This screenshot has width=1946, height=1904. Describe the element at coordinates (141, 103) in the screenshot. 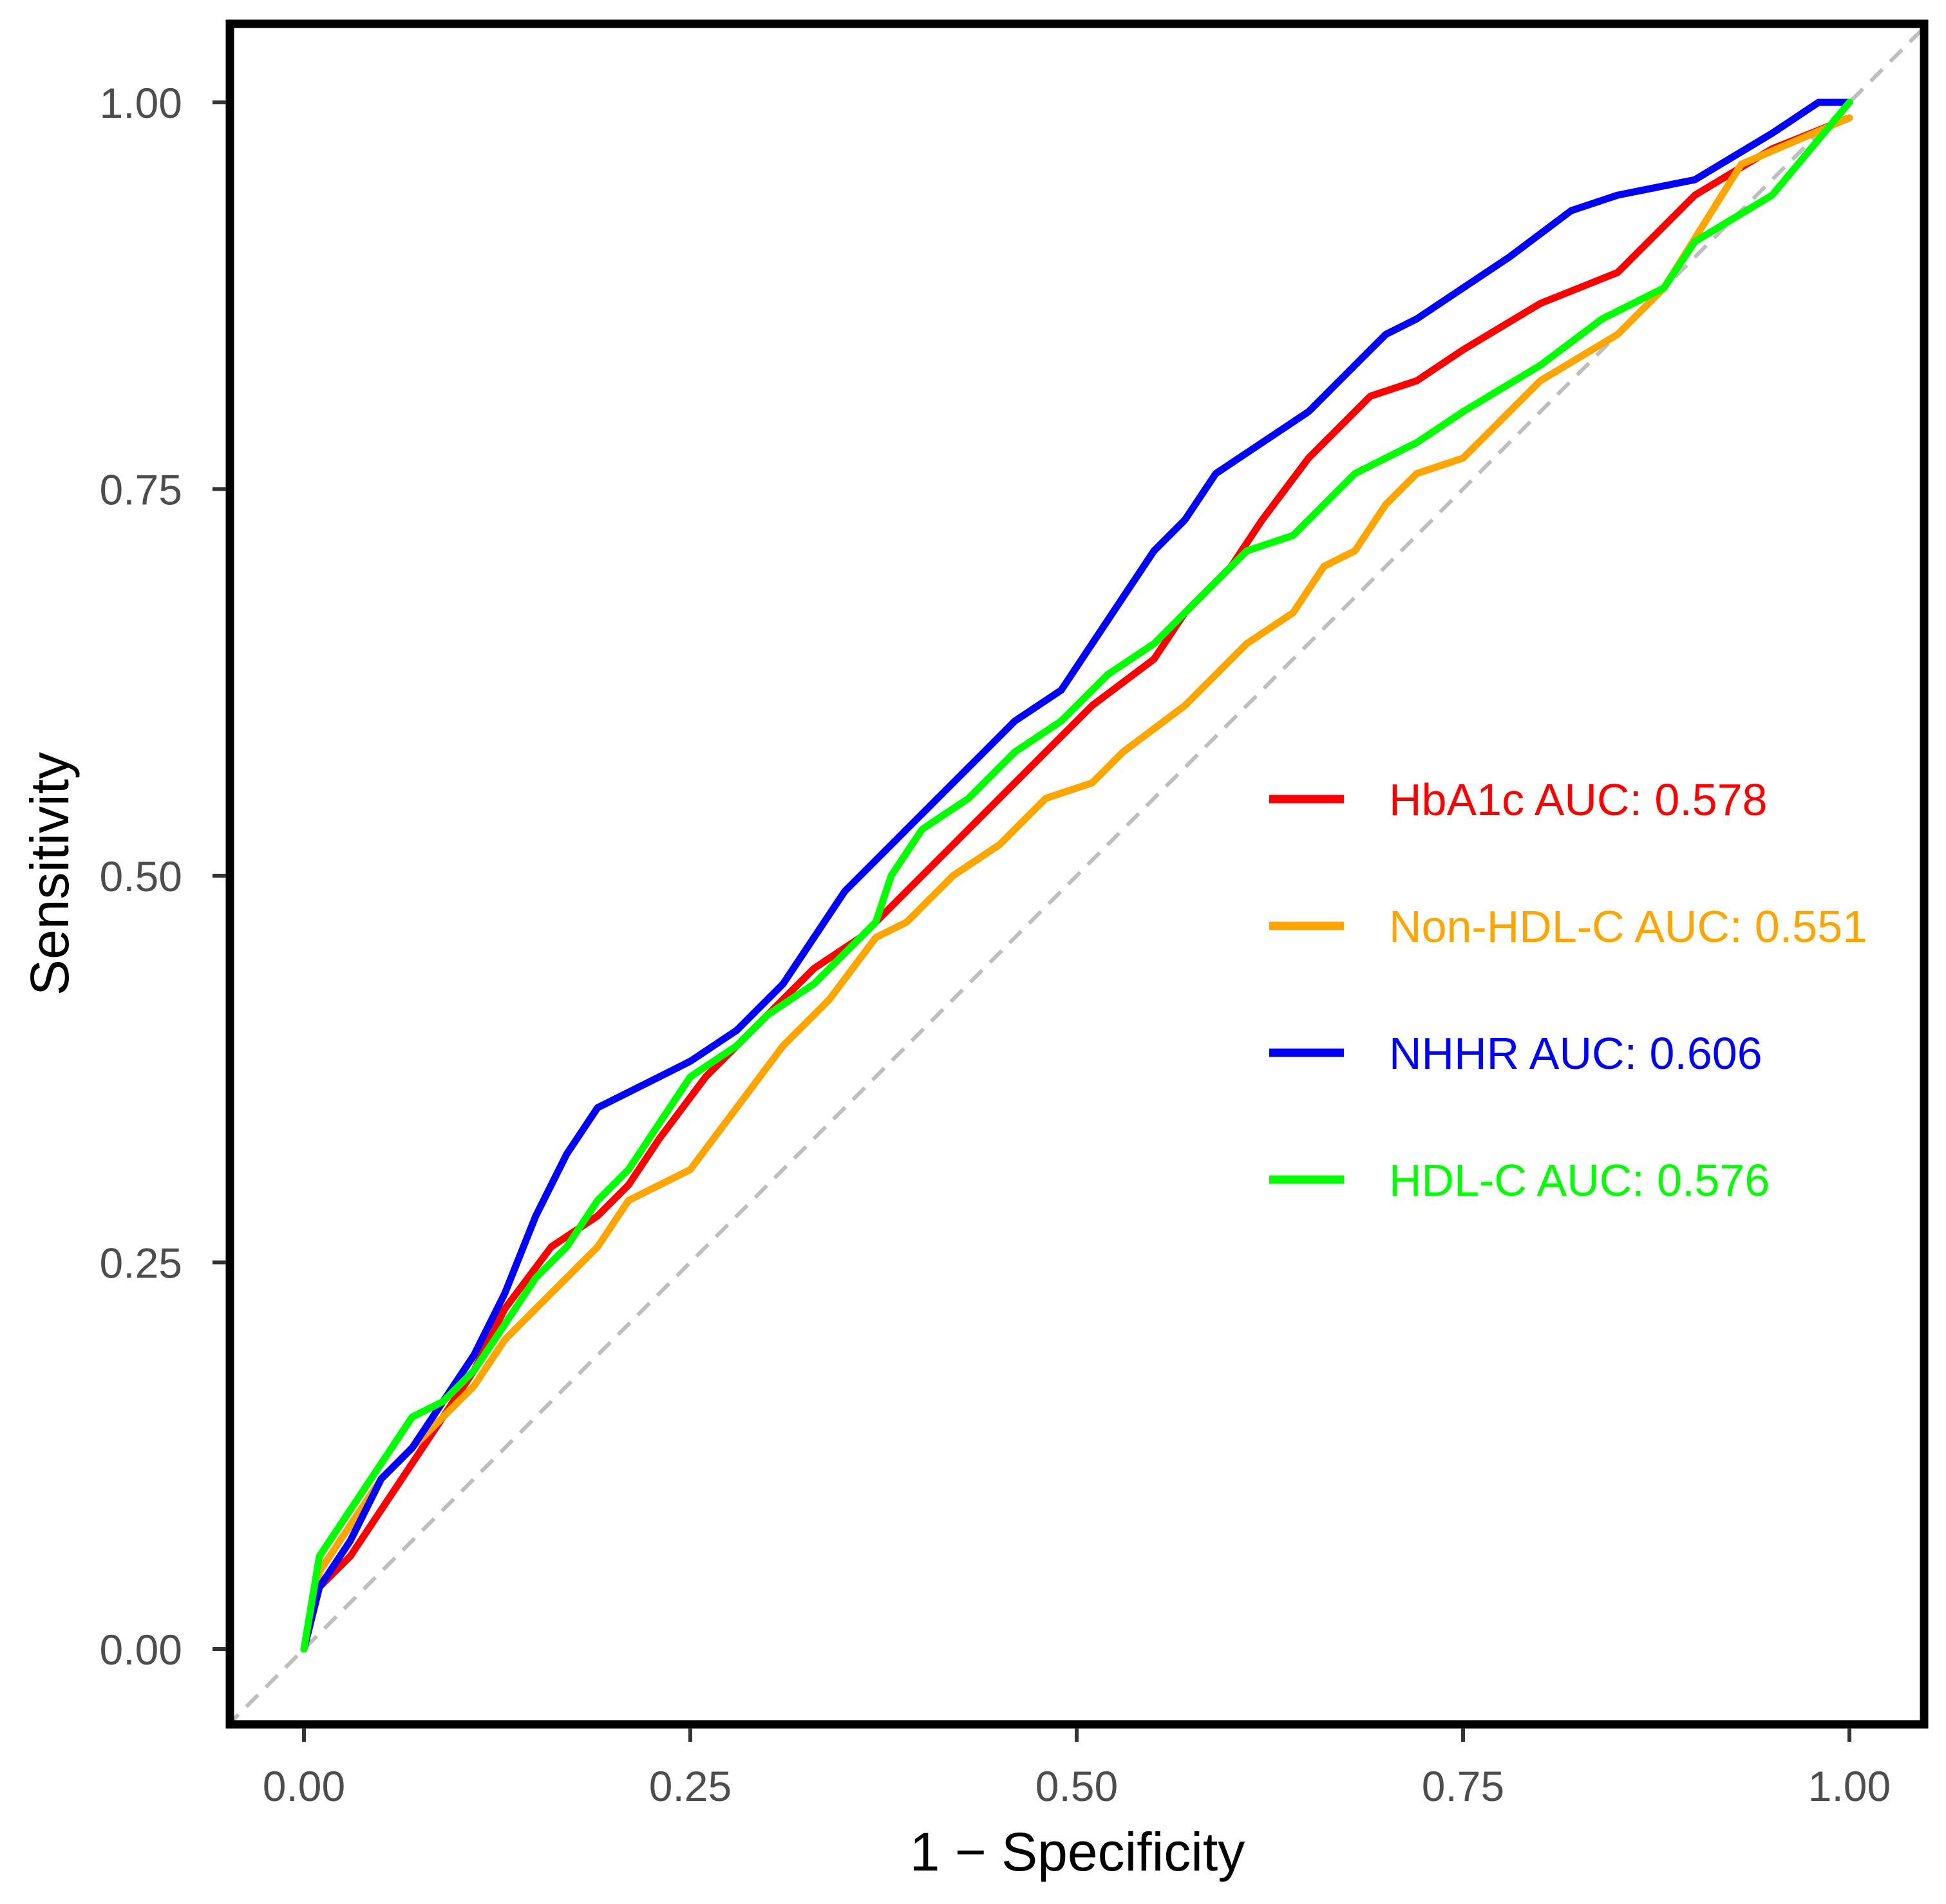

I see `y-tick-label: 1.00` at that location.